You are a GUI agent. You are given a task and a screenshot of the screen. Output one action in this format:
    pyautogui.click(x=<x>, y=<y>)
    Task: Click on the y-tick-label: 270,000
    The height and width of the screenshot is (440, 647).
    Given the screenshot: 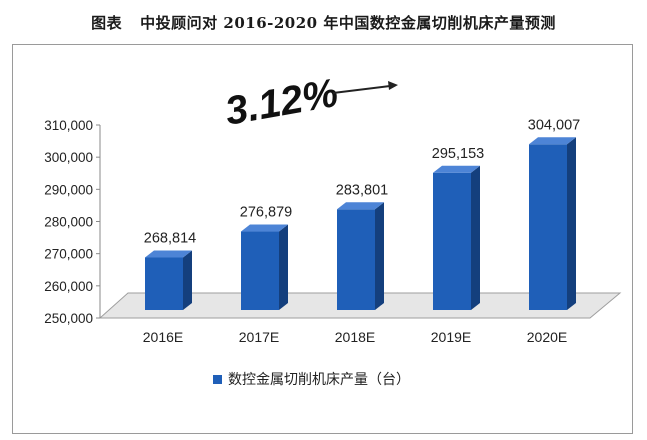 What is the action you would take?
    pyautogui.click(x=68, y=254)
    